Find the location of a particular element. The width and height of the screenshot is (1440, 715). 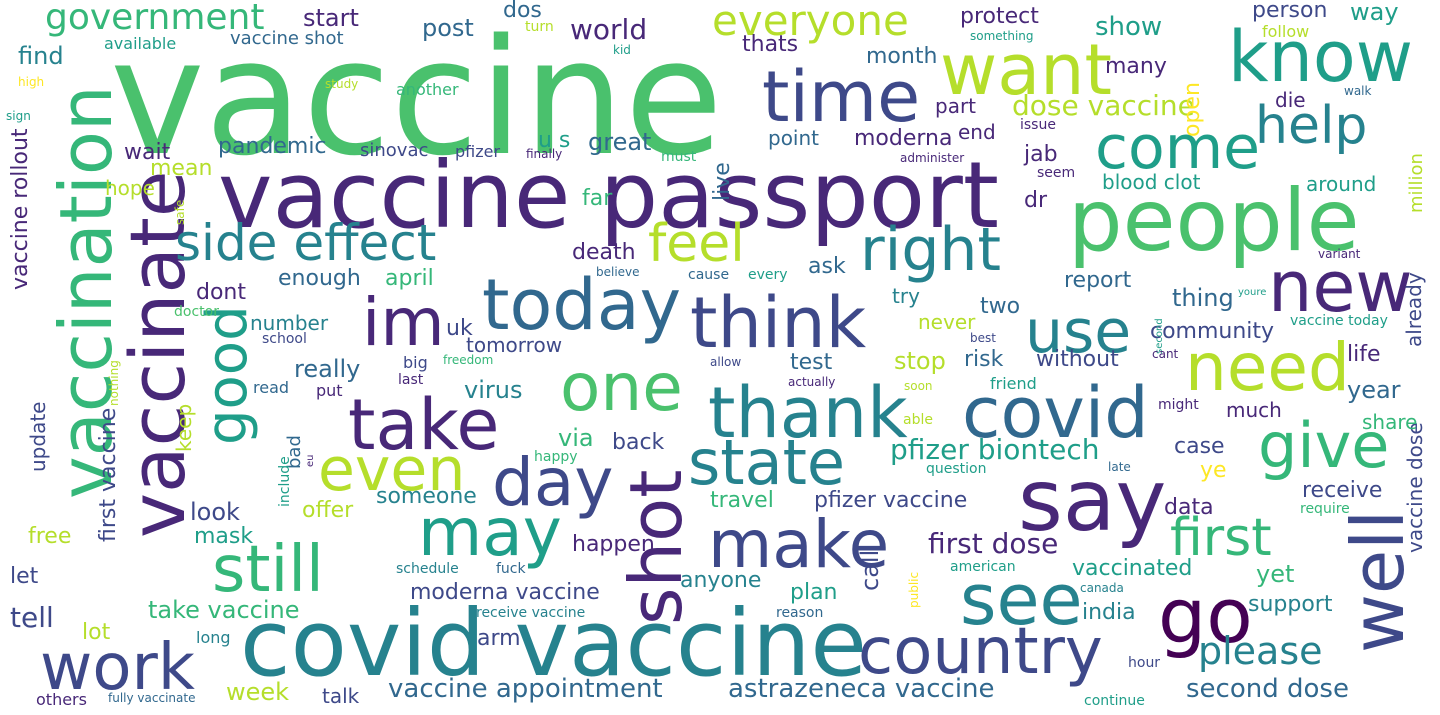

word-protect: protect is located at coordinates (999, 16).